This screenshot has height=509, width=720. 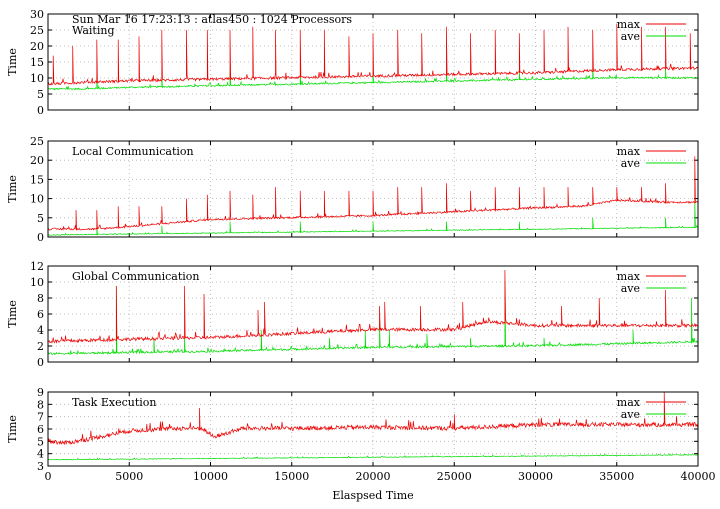 I want to click on y-tick-label: 3, so click(x=40, y=466).